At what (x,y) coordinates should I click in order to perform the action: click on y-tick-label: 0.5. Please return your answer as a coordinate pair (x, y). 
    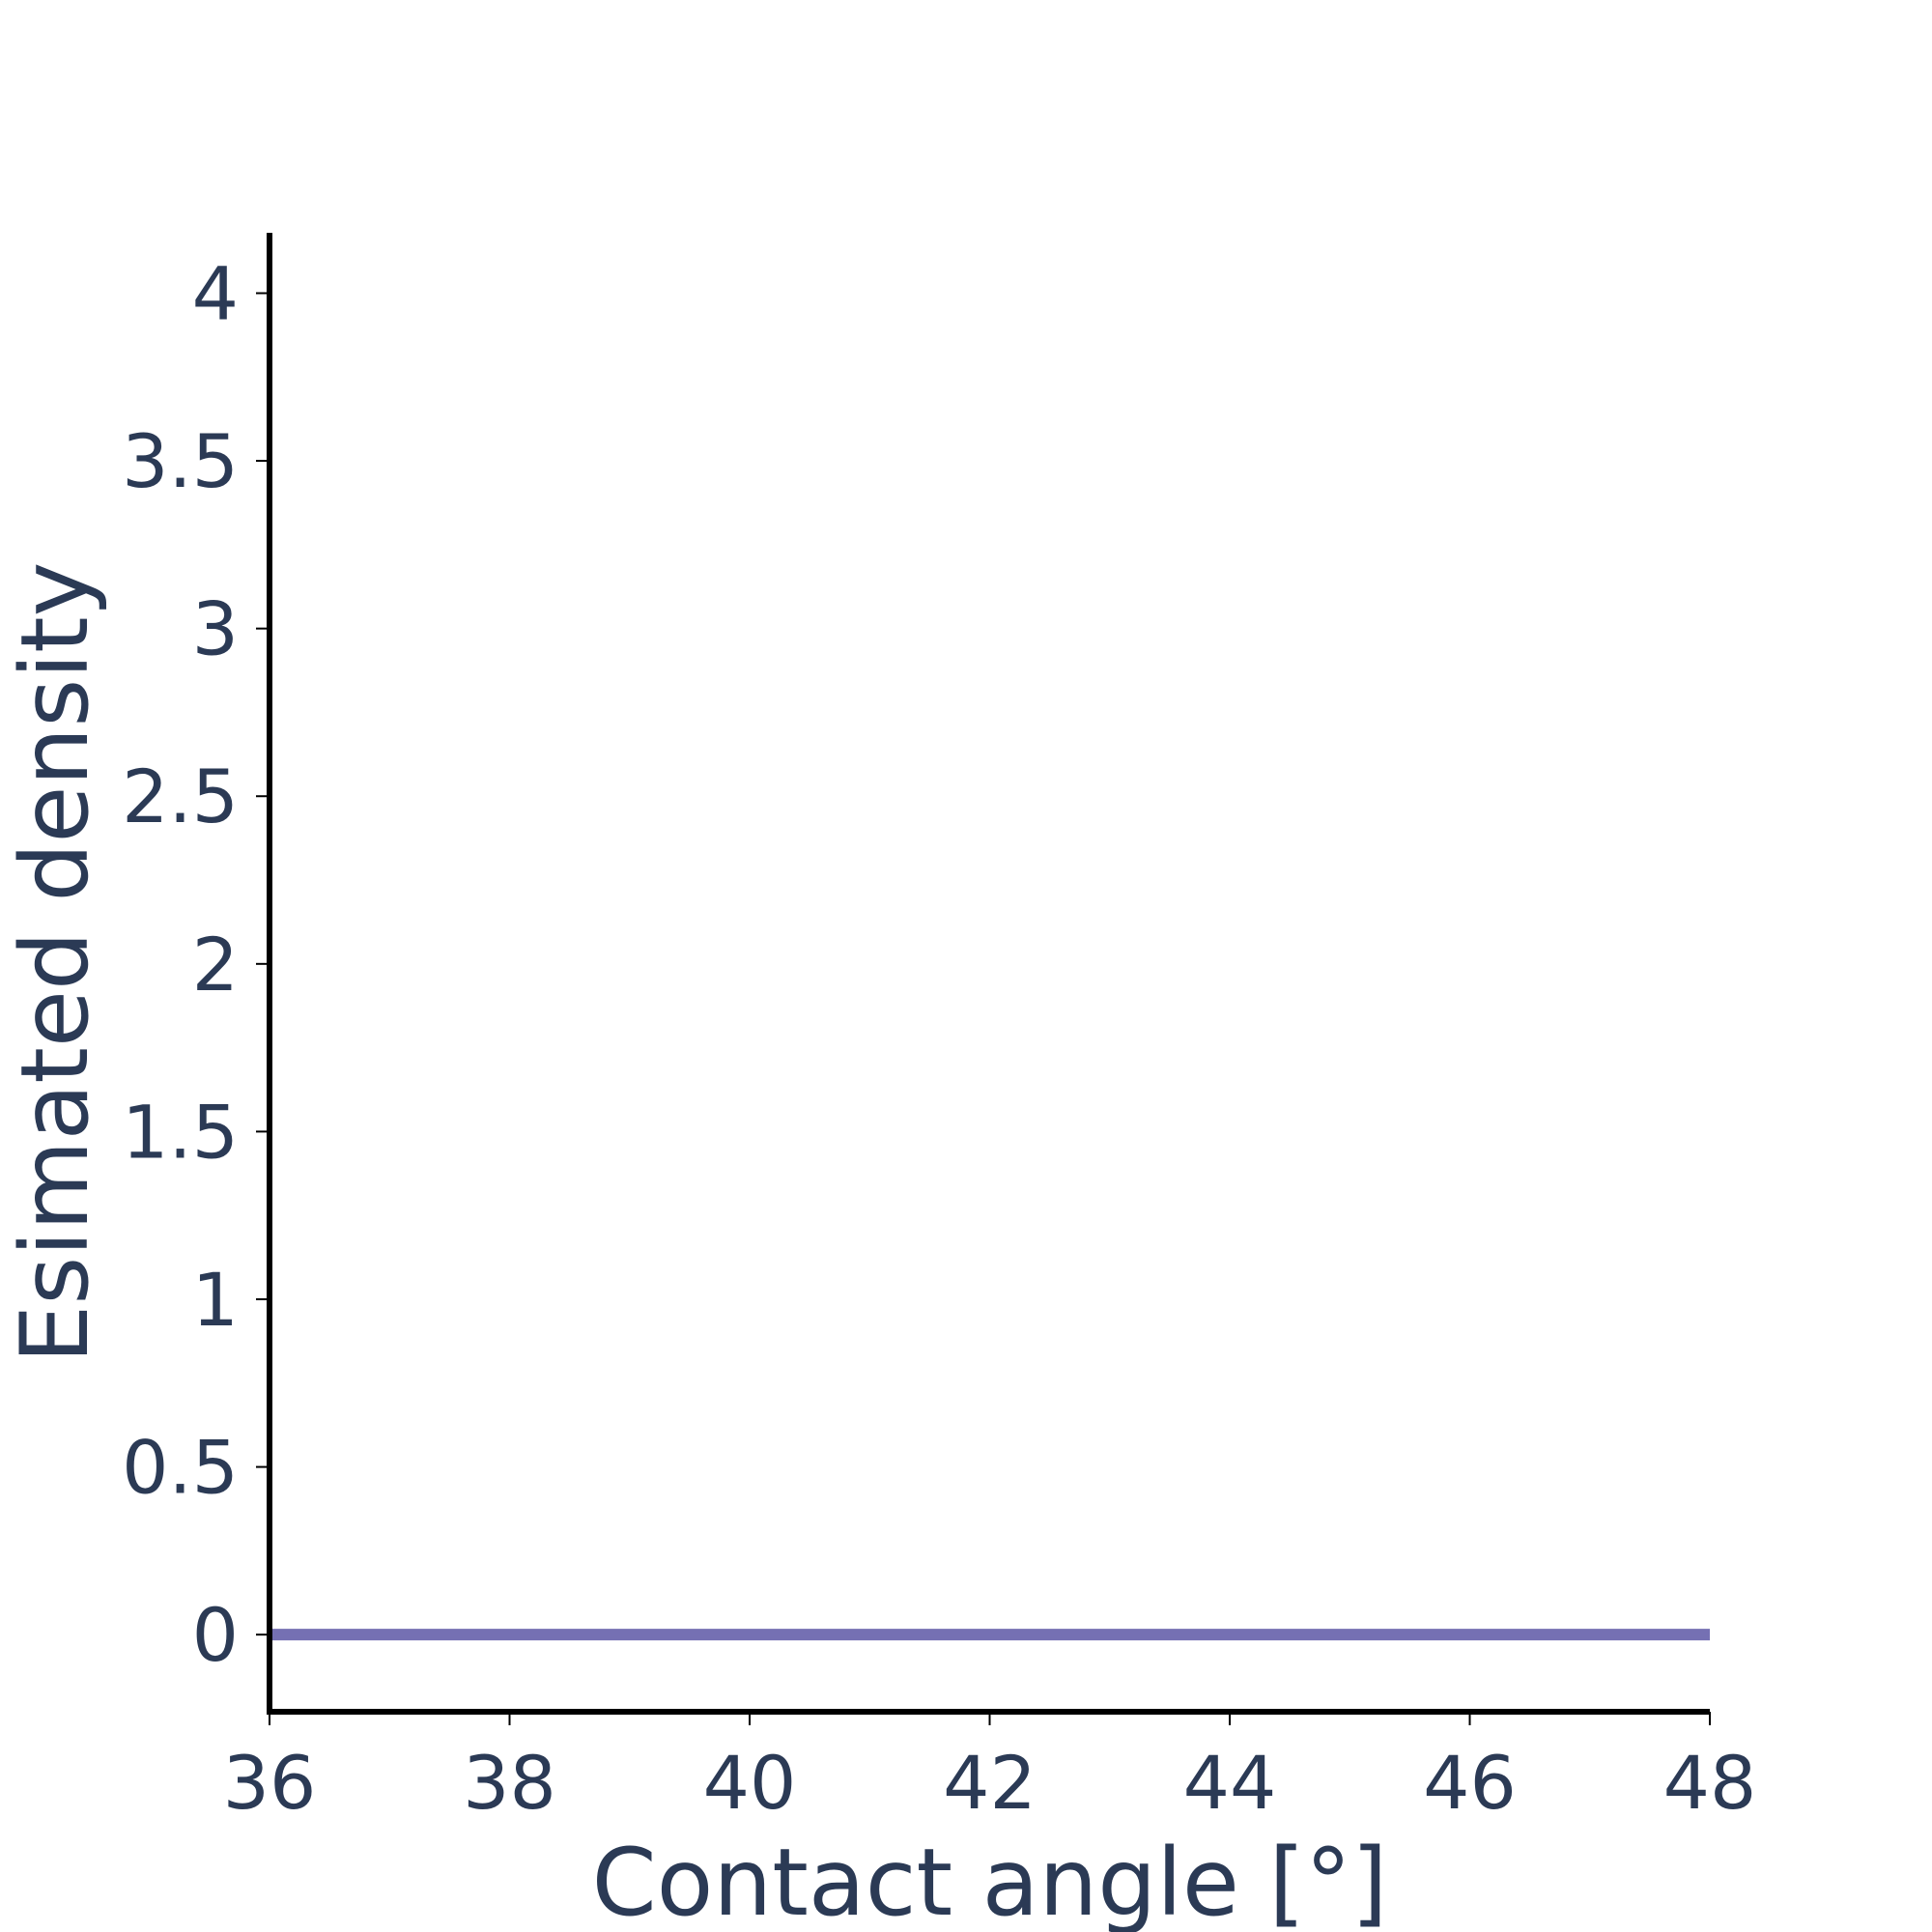
    Looking at the image, I should click on (180, 1468).